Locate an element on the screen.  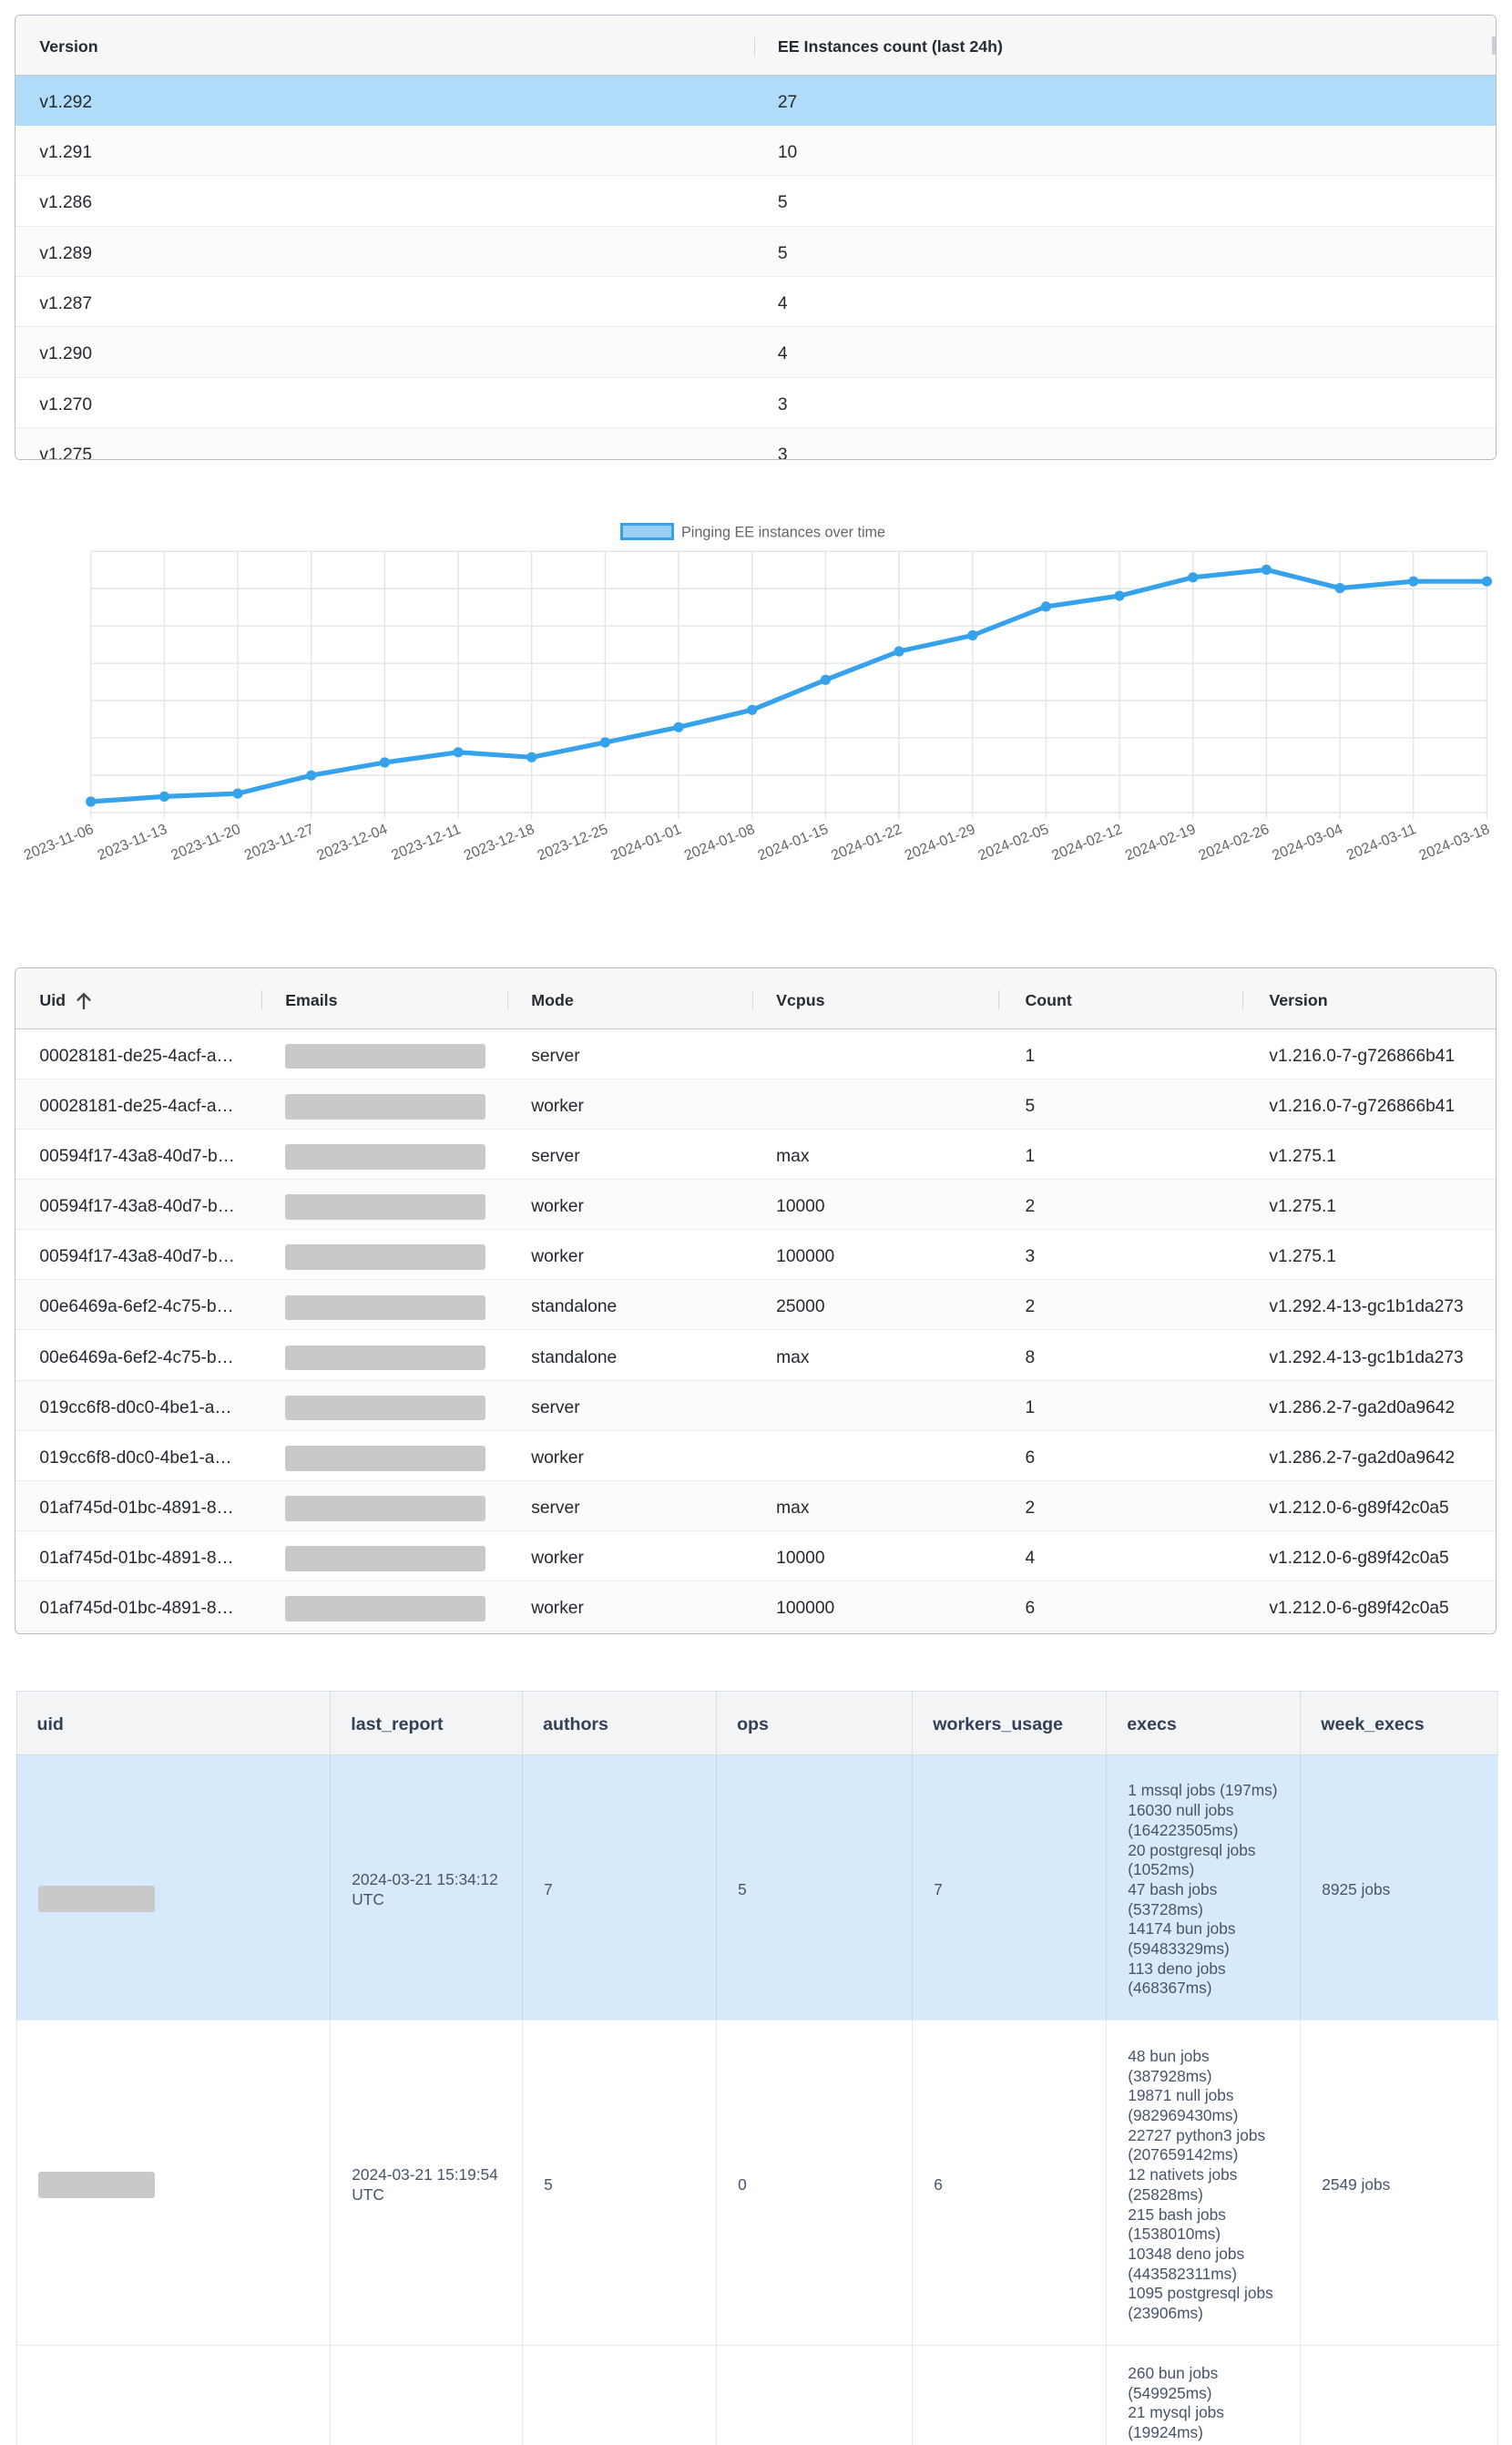
svg-text: 2024-01-08 is located at coordinates (719, 843).